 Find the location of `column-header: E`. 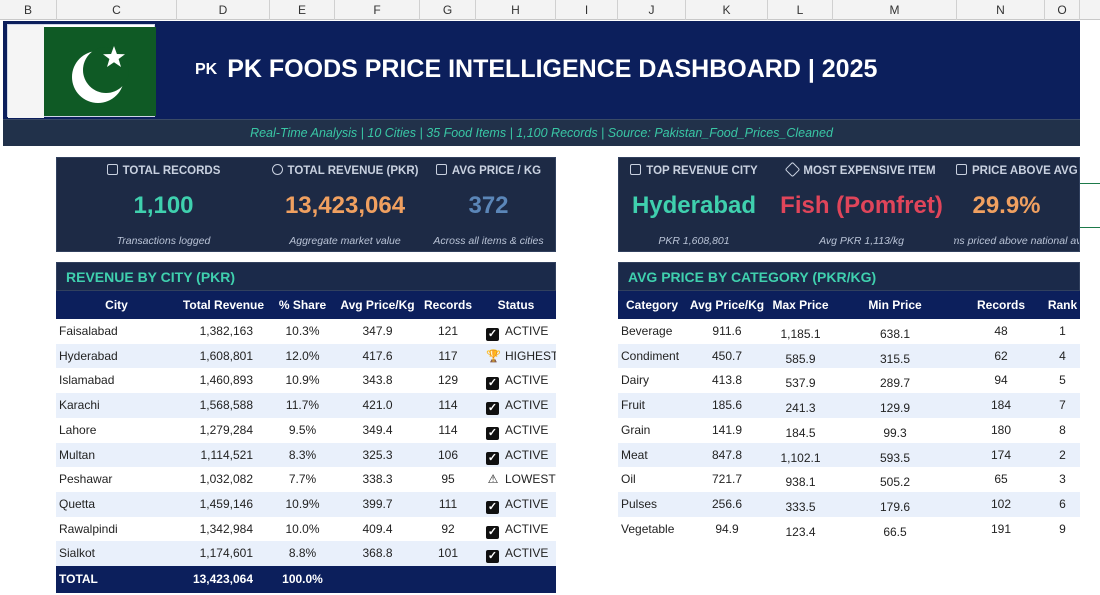

column-header: E is located at coordinates (302, 10).